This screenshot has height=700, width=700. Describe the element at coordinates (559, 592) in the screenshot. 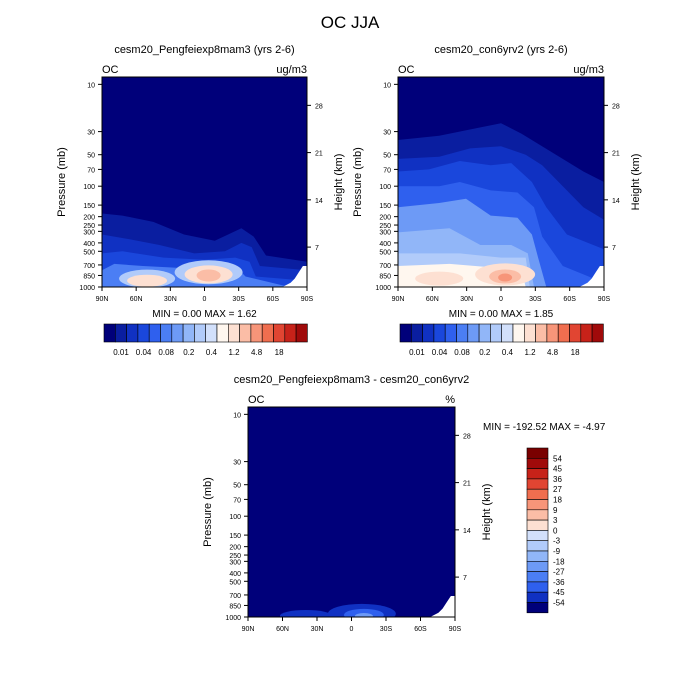

I see `colorbar-label: -45` at that location.